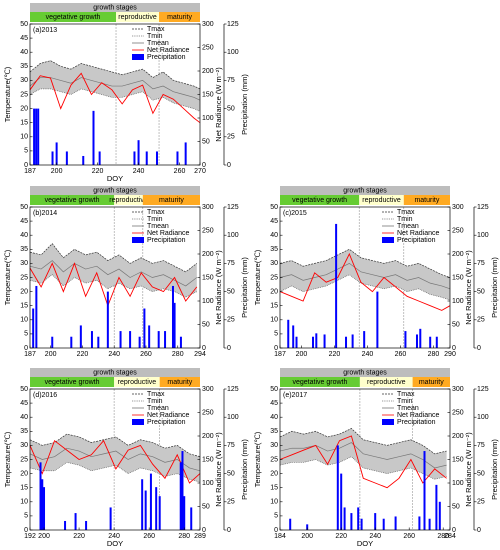 This screenshot has height=550, width=500. What do you see at coordinates (335, 354) in the screenshot?
I see `x-tick-label: 220` at bounding box center [335, 354].